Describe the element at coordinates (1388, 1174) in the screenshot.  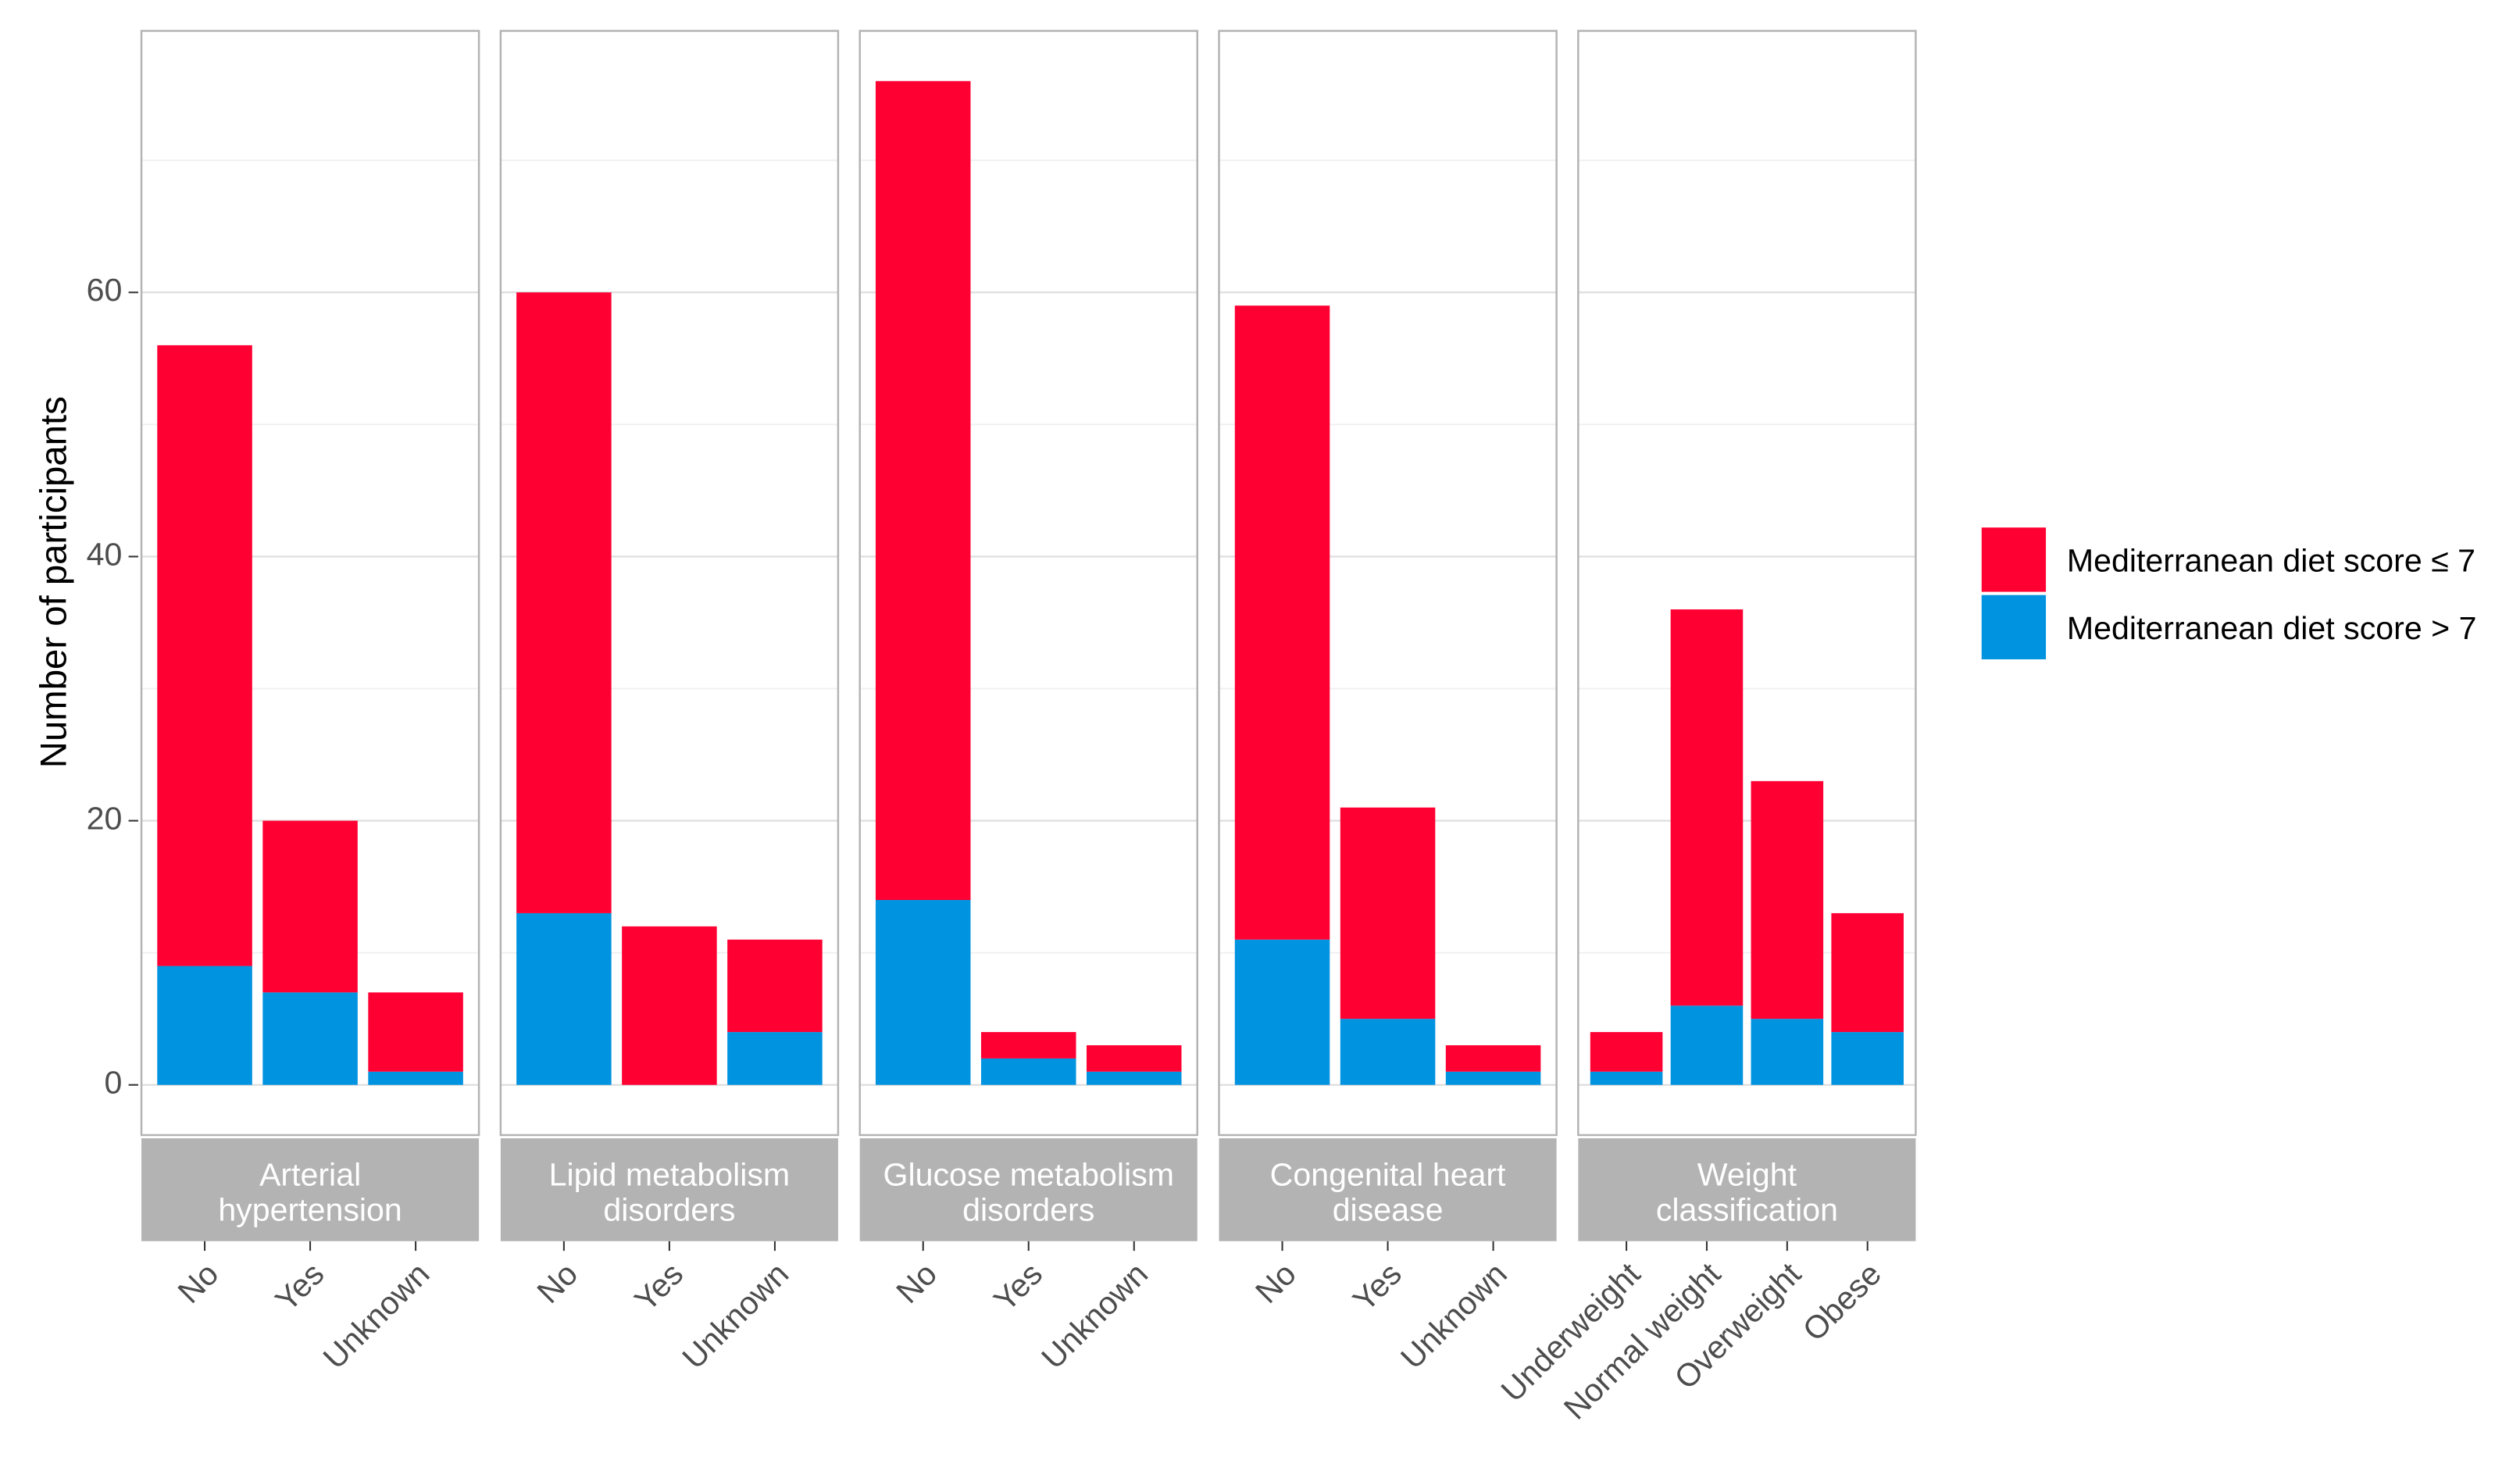
I see `strip-label: Congenital heart` at that location.